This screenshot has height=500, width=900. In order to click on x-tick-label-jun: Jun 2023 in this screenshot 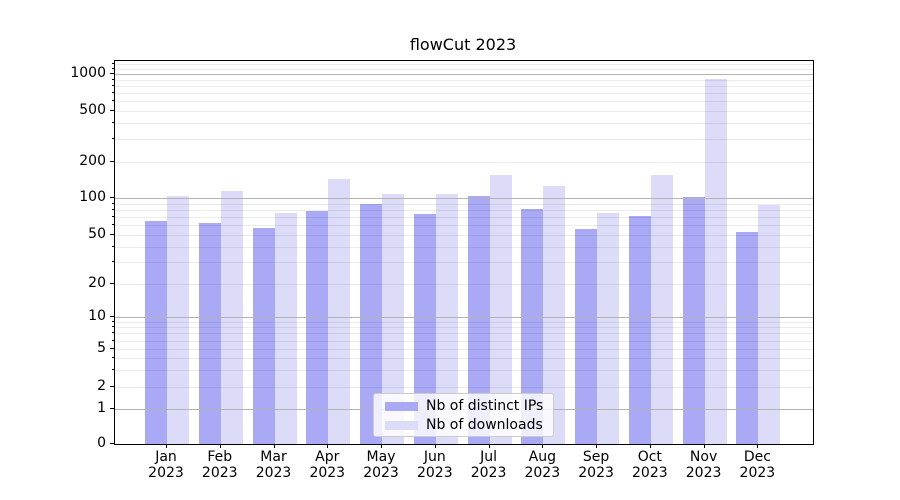, I will do `click(434, 465)`.